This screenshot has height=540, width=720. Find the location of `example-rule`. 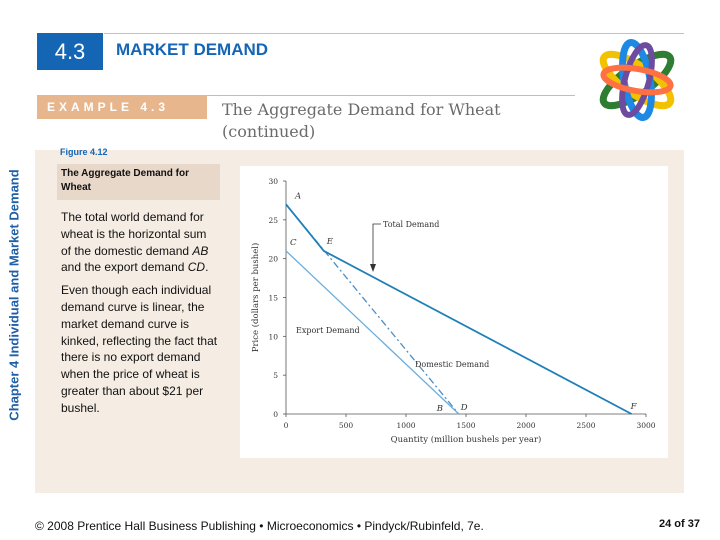

example-rule is located at coordinates (391, 95).